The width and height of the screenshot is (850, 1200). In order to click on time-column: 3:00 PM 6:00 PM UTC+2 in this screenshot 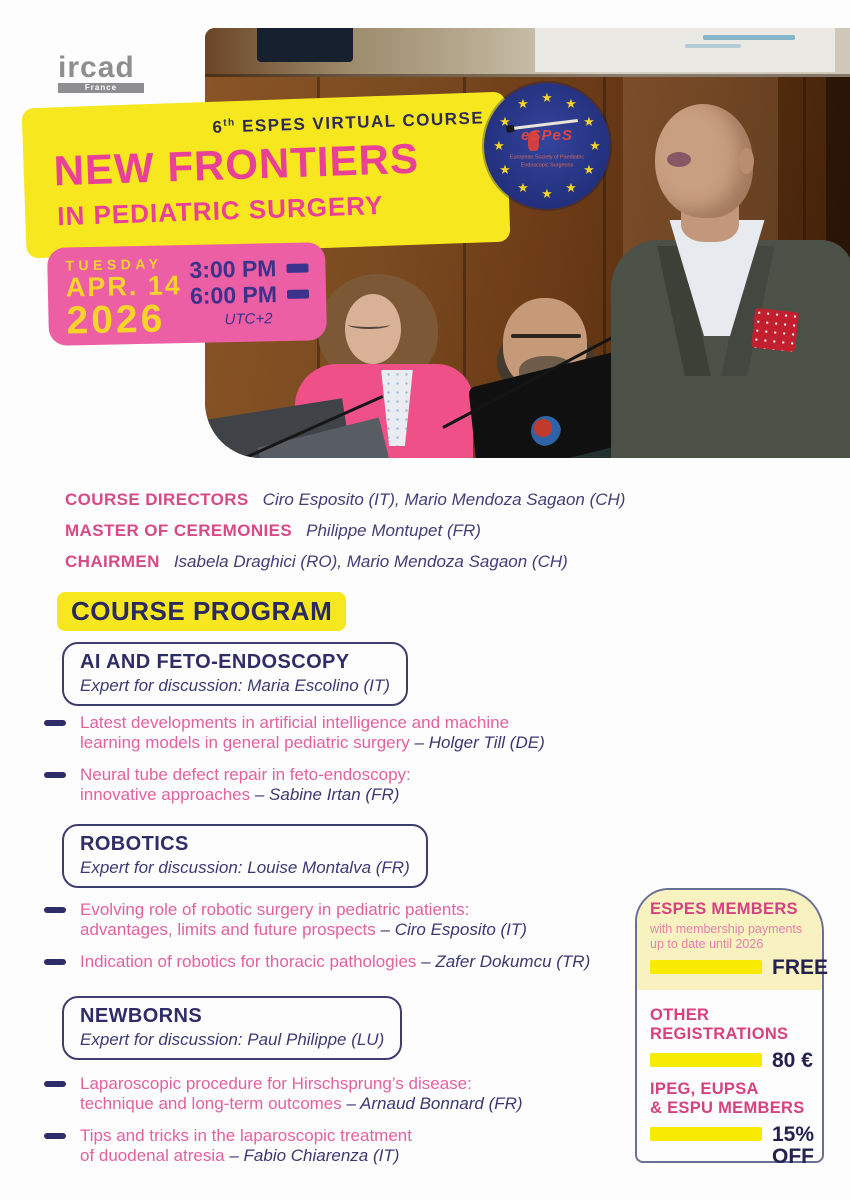, I will do `click(249, 292)`.